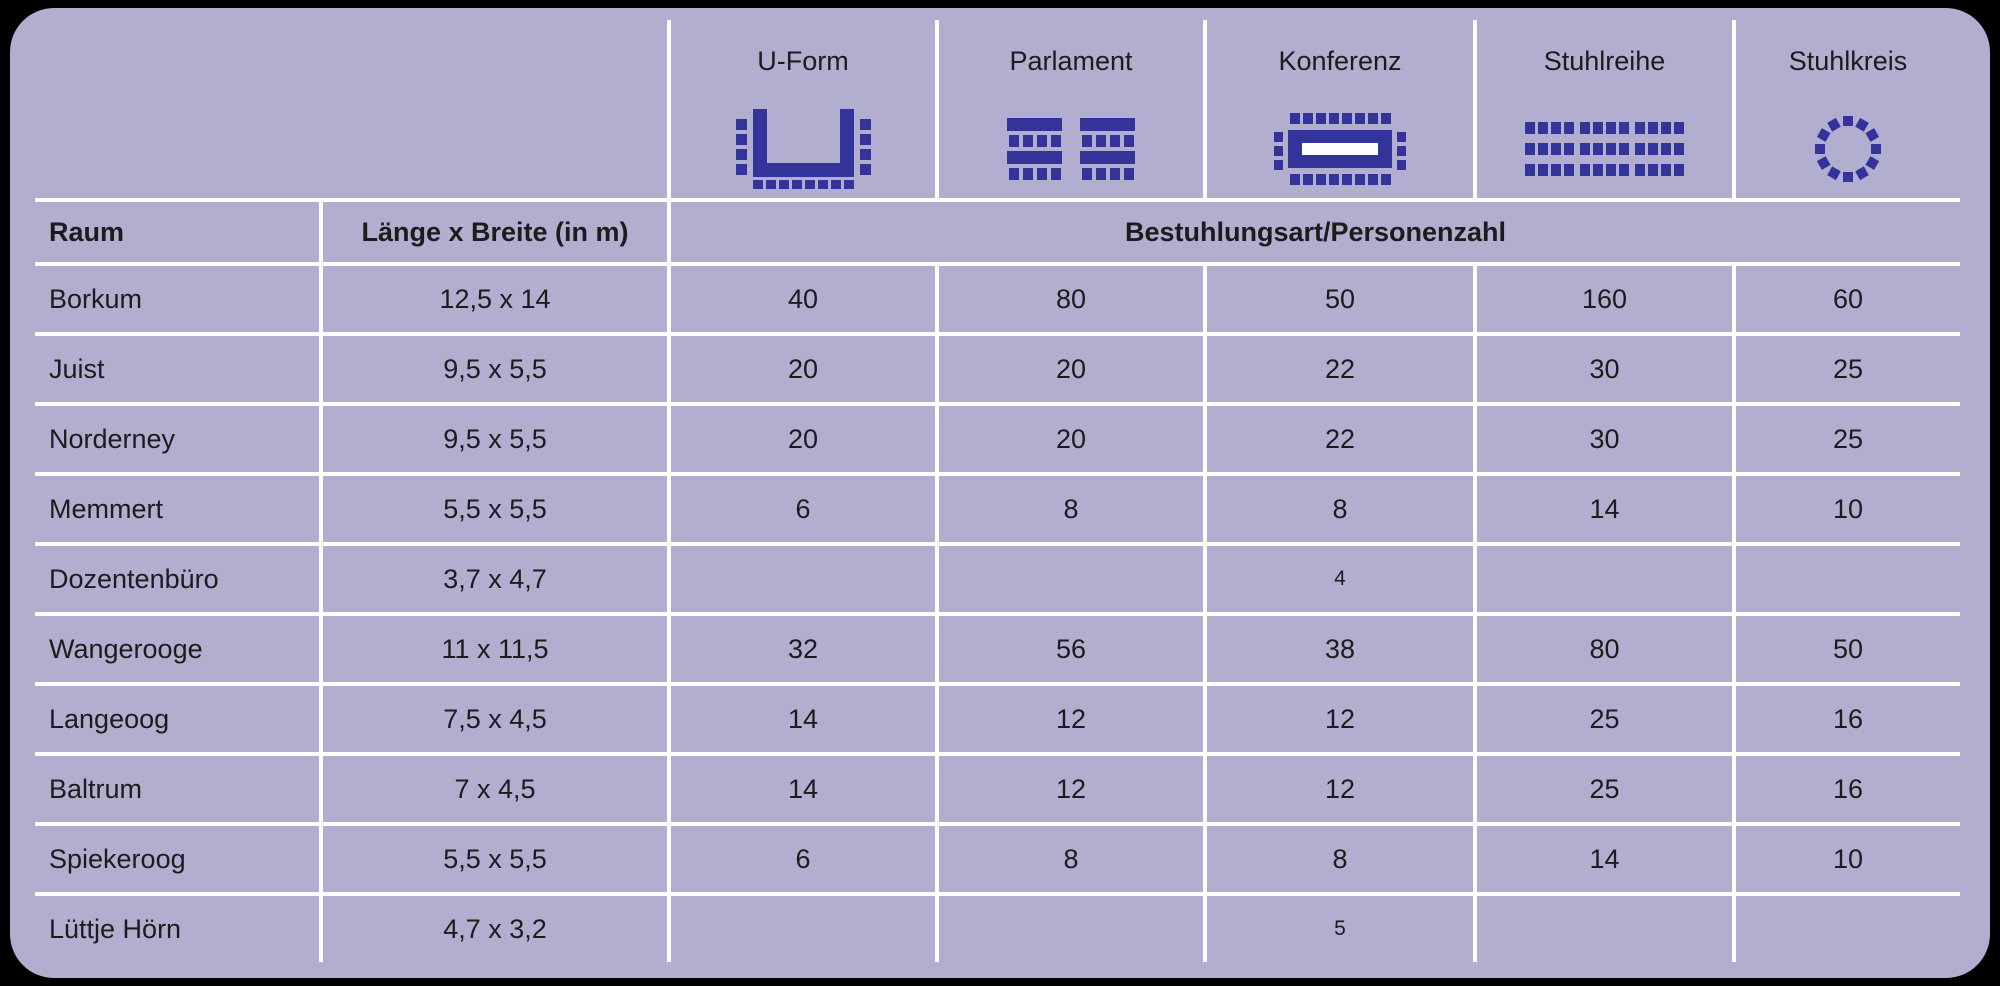 This screenshot has width=2000, height=986. Describe the element at coordinates (1338, 647) in the screenshot. I see `capacity-value: 38` at that location.